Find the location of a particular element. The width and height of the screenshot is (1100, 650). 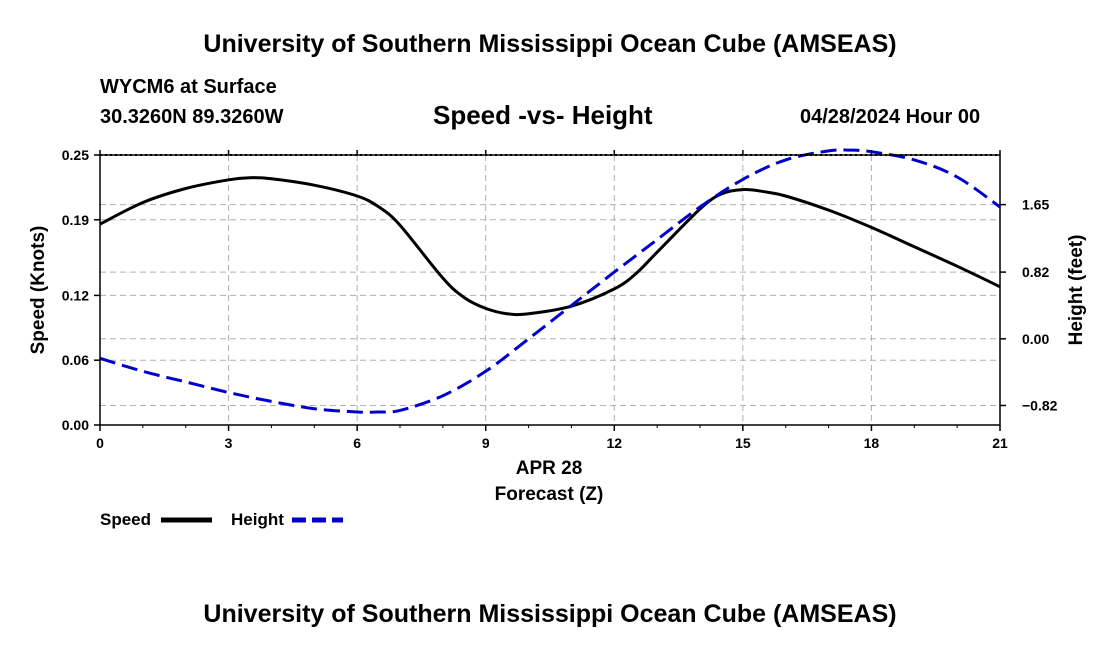

x-axis-label: Forecast (Z) is located at coordinates (549, 494).